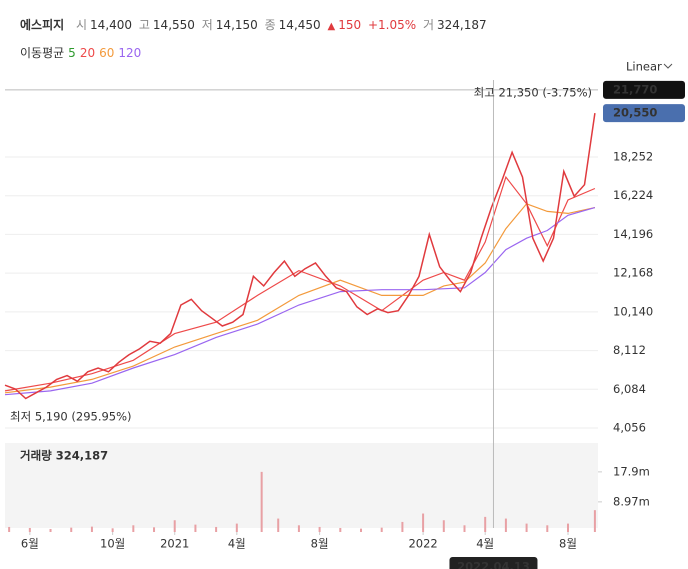 This screenshot has width=688, height=569. What do you see at coordinates (631, 471) in the screenshot?
I see `y-tick-label: 17.9m` at bounding box center [631, 471].